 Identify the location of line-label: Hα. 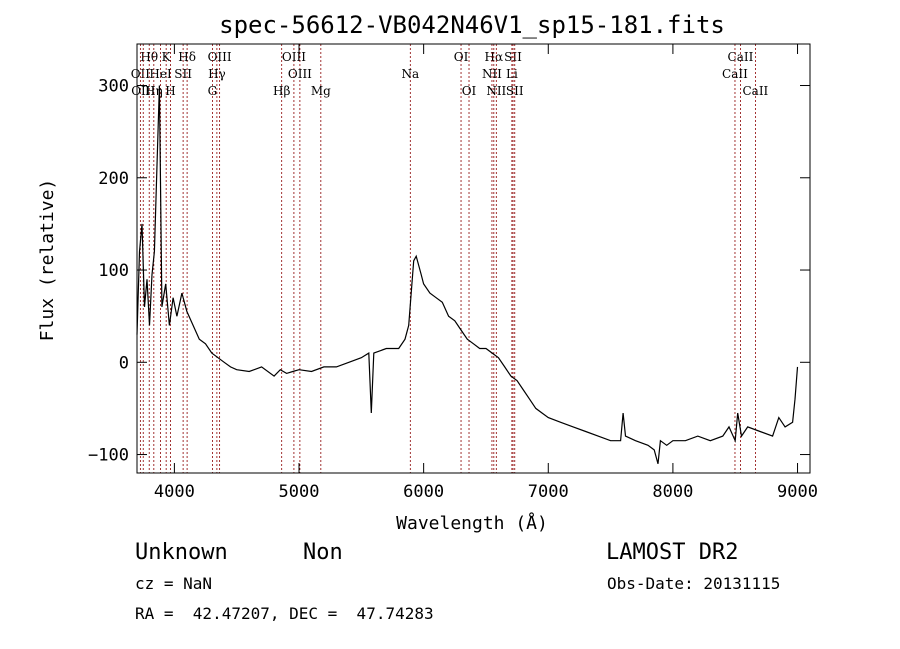
(494, 57).